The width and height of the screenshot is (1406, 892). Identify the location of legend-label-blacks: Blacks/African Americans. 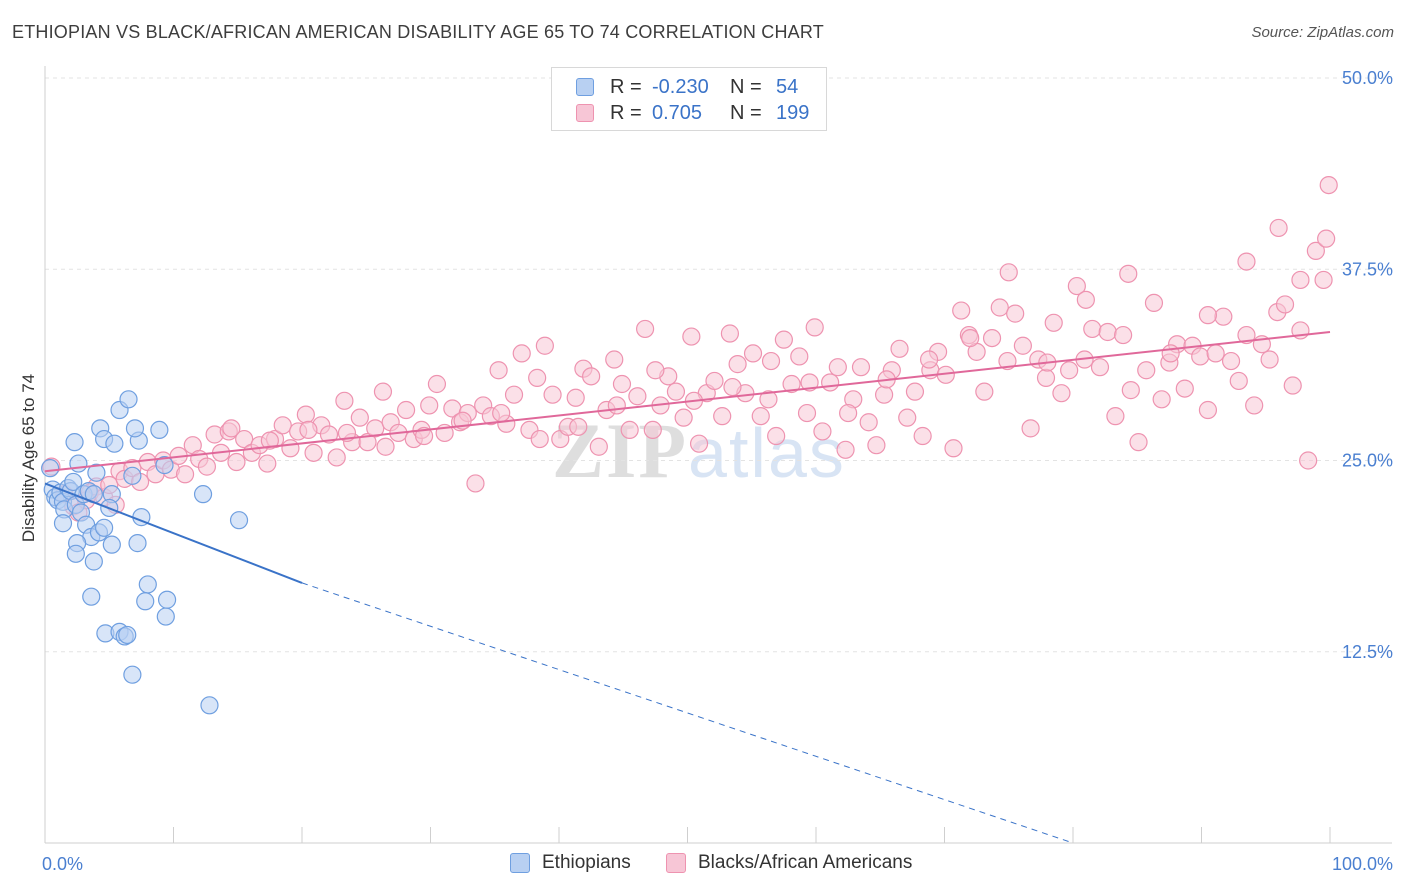
(805, 862).